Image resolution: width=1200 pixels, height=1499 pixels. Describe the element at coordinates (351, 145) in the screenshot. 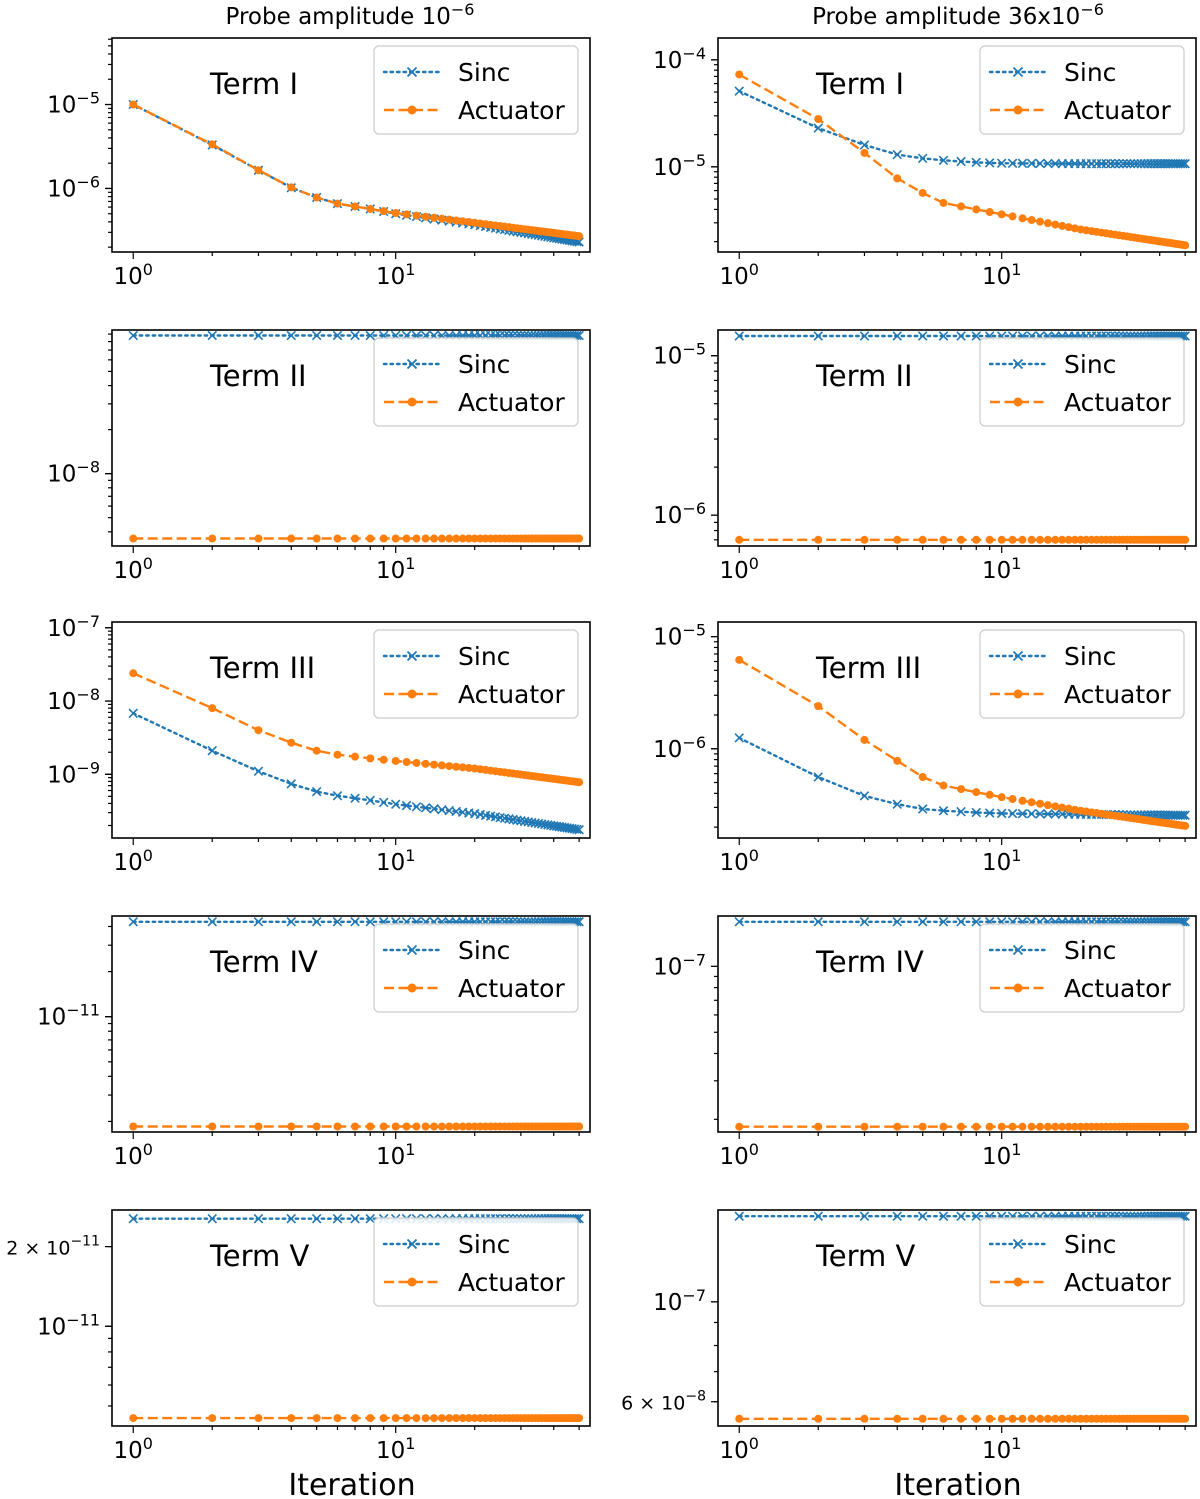

I see `axes-frame` at that location.